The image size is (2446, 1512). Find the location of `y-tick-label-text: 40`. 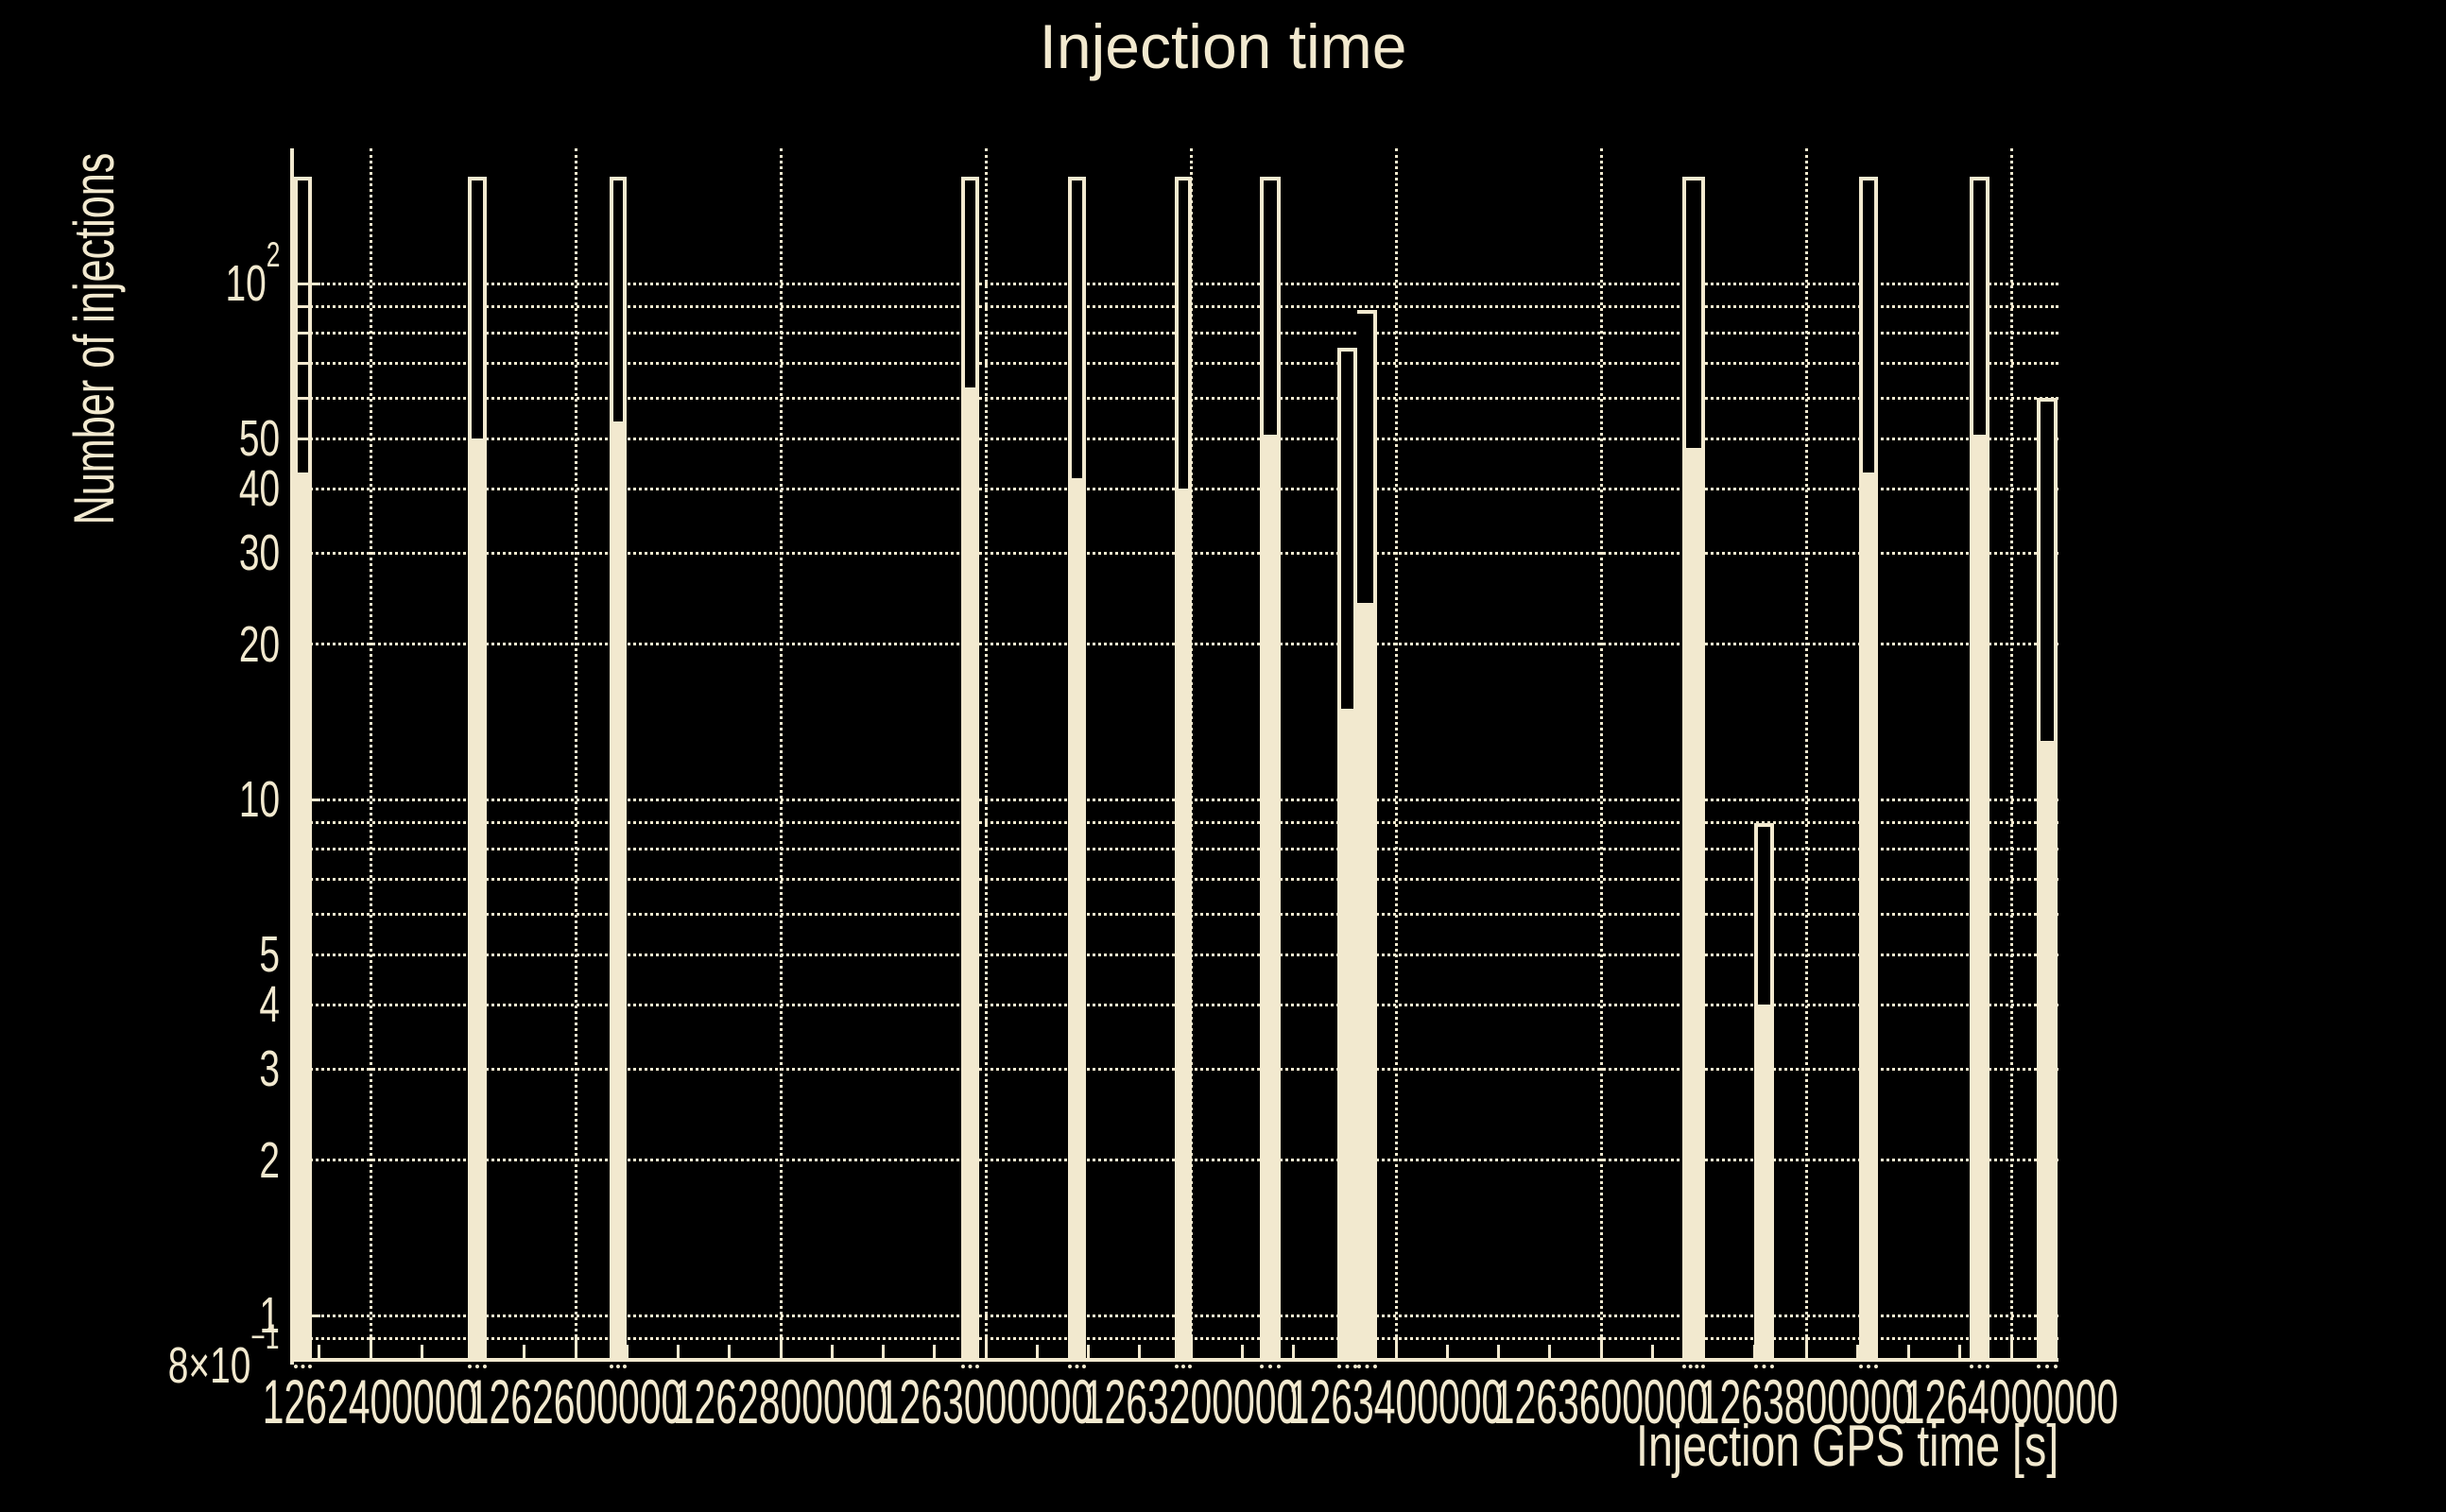

y-tick-label-text: 40 is located at coordinates (259, 489).